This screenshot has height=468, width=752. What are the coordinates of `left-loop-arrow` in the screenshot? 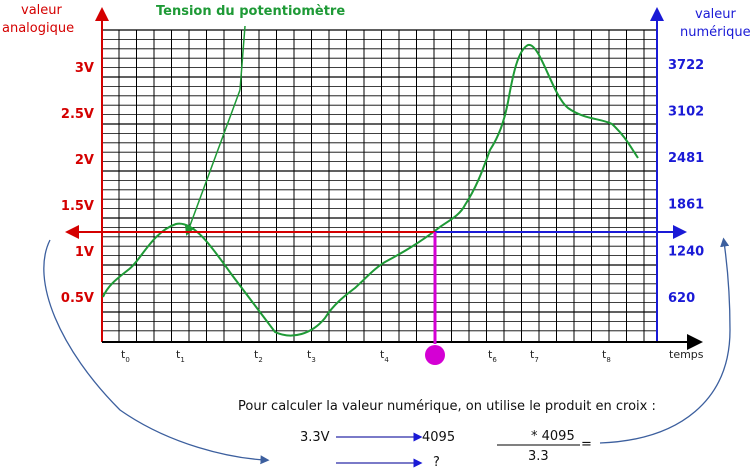 It's located at (156, 352).